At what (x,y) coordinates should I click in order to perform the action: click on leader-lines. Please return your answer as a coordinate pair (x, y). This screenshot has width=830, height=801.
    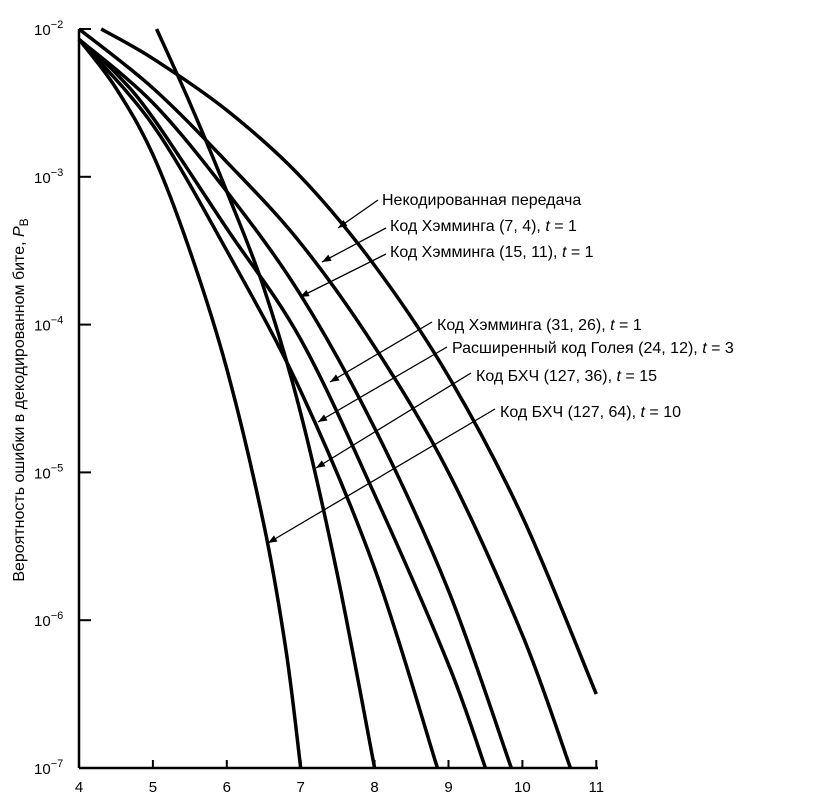
    Looking at the image, I should click on (381, 371).